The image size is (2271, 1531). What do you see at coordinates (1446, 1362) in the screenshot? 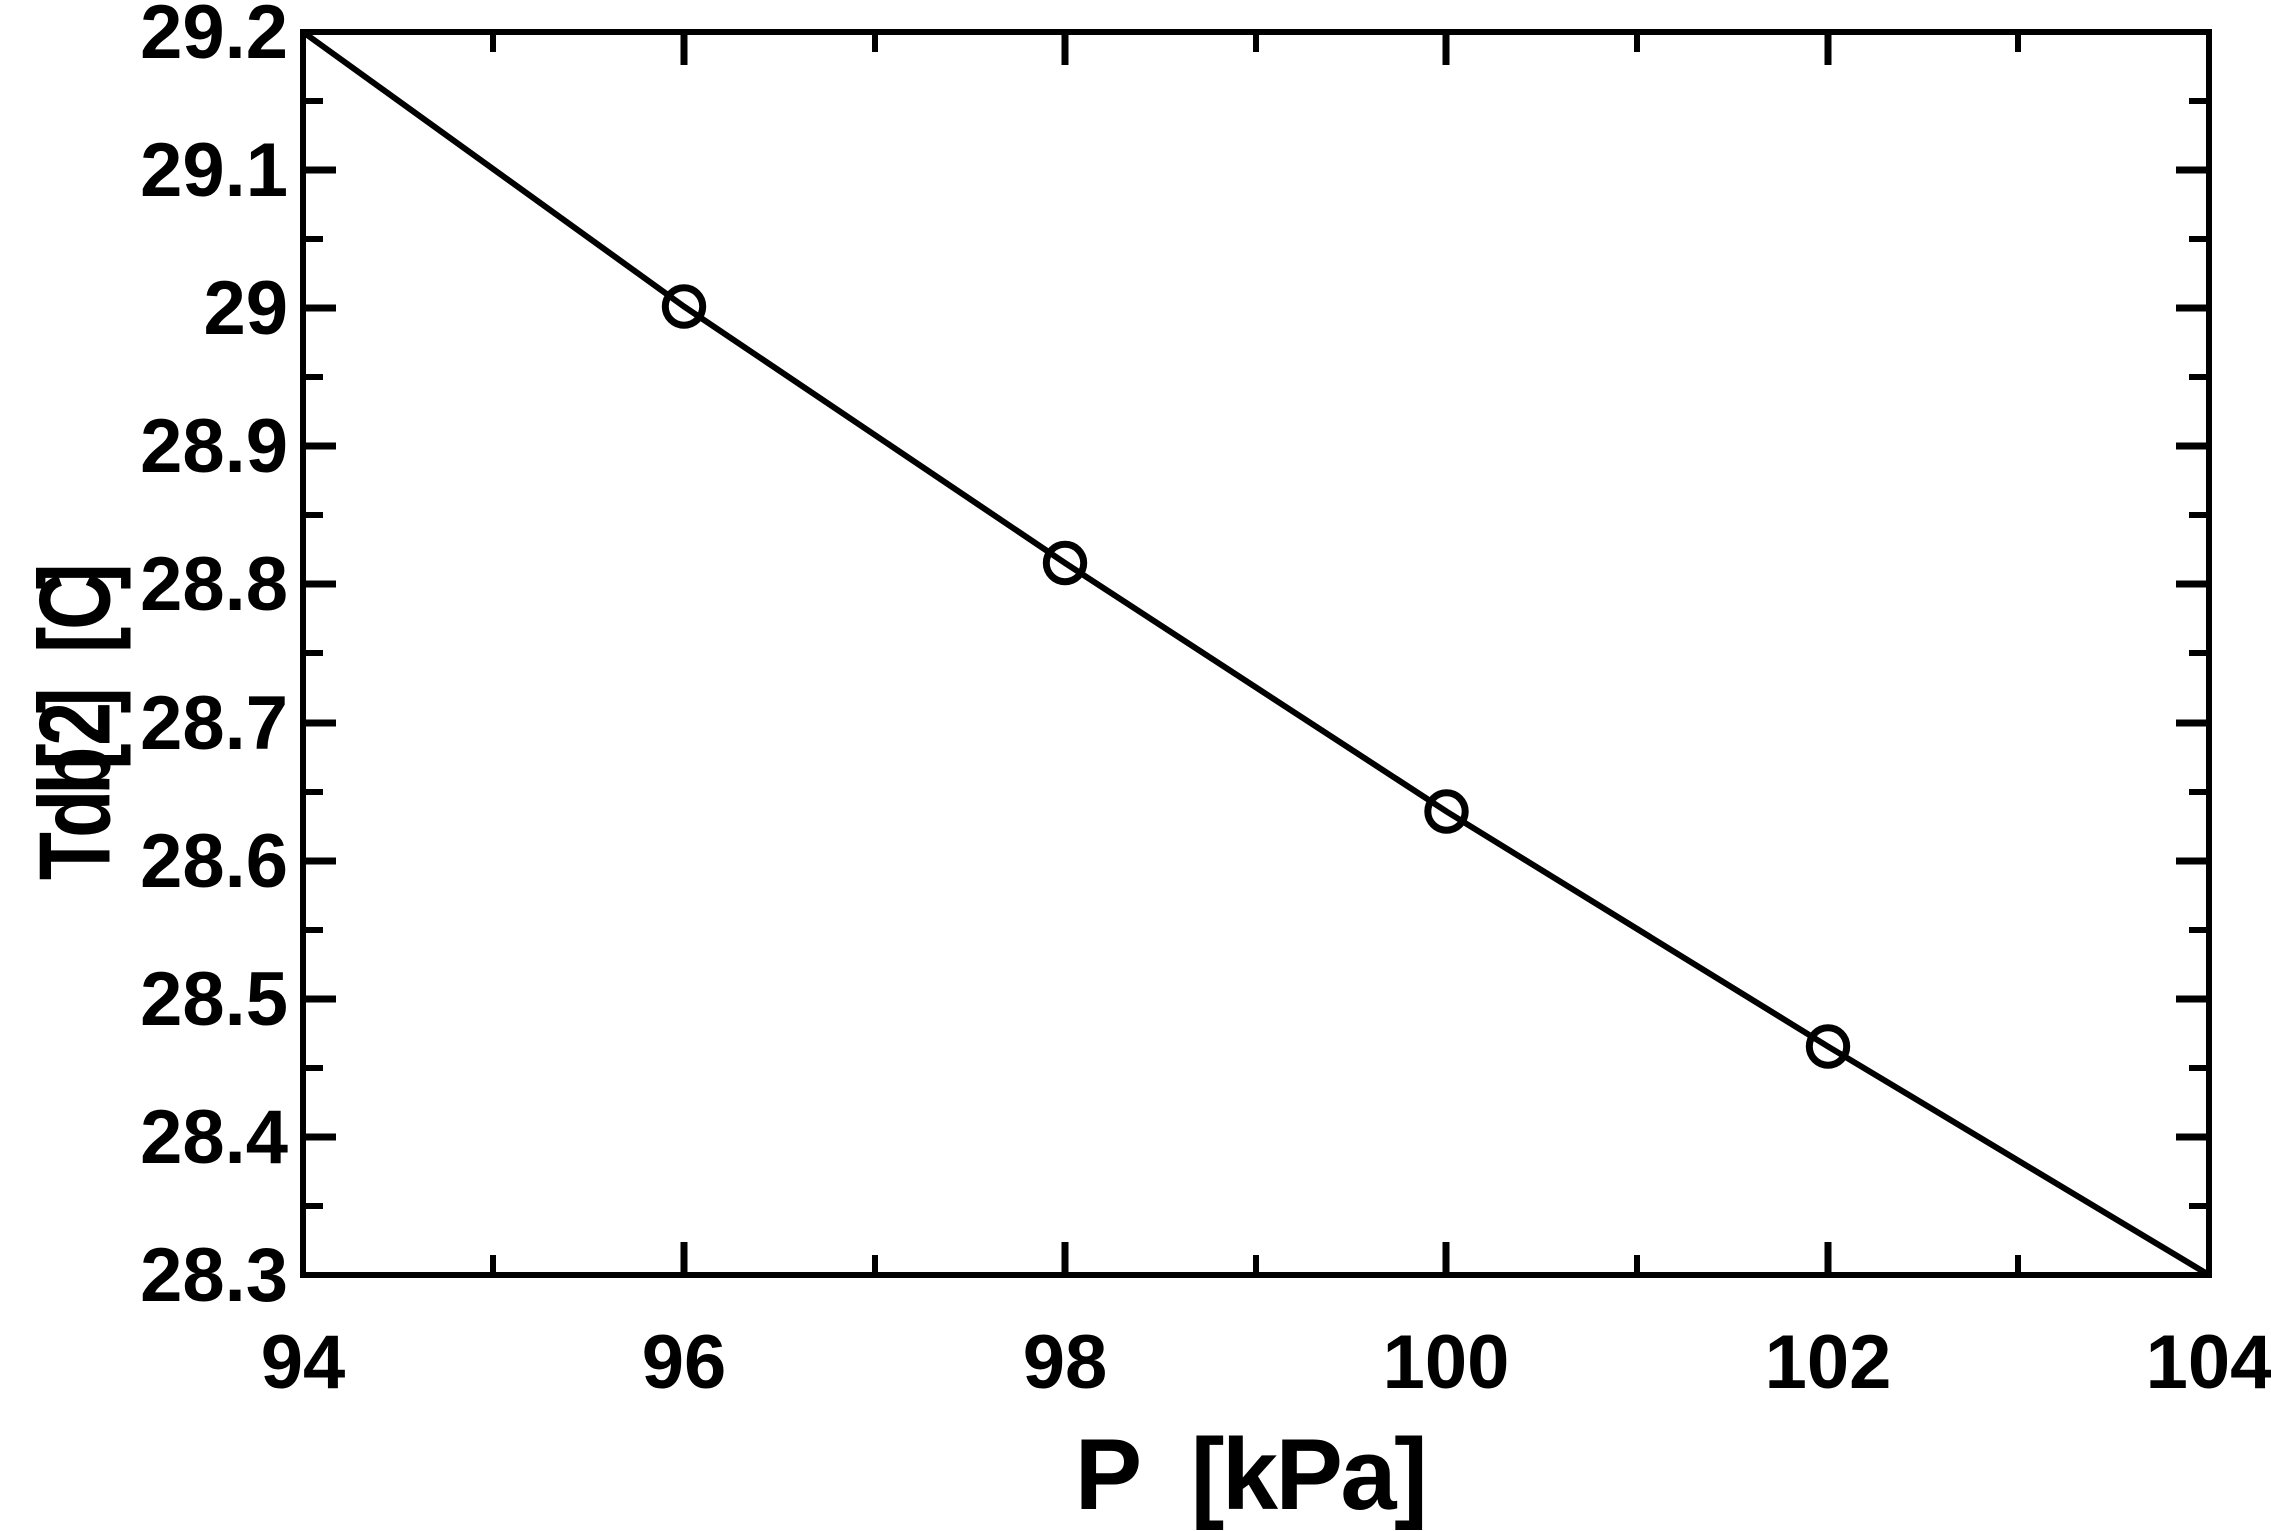
I see `svg-text: 100` at bounding box center [1446, 1362].